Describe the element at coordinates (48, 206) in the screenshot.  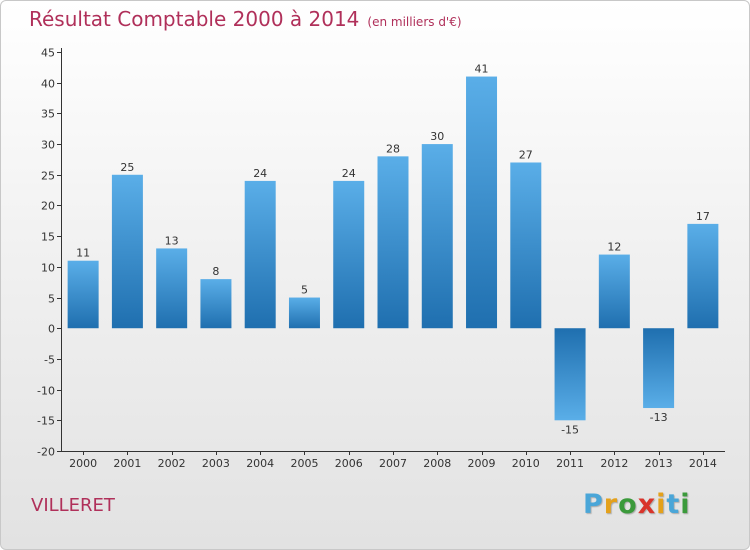
I see `y-tick-label: 20` at that location.